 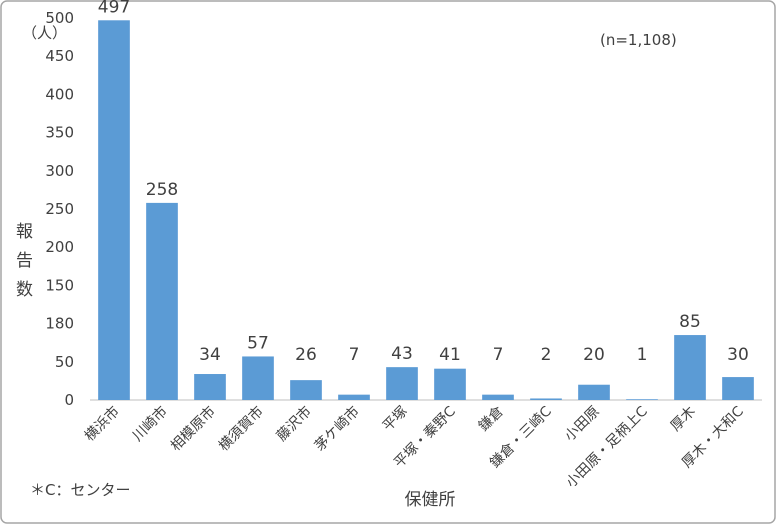 I want to click on y-axis-label: 報告数, so click(x=22, y=265).